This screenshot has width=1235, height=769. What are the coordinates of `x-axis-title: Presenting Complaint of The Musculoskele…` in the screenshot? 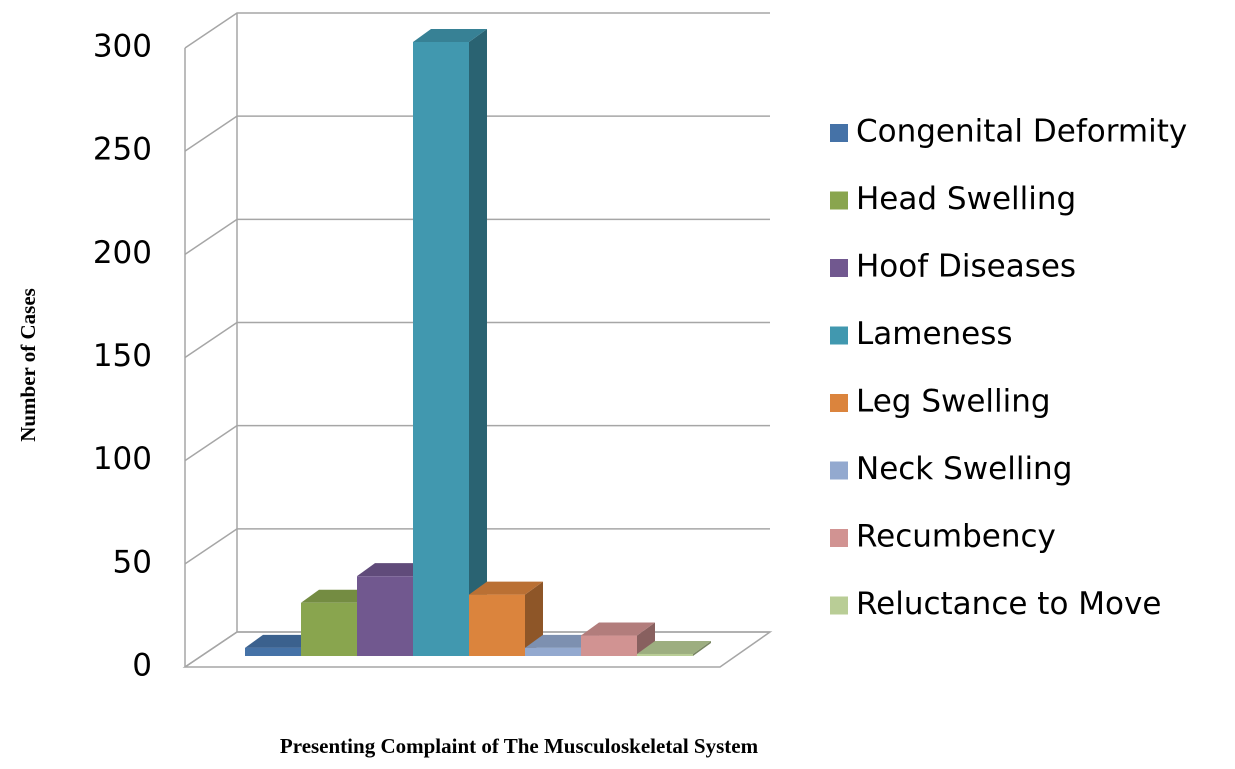 It's located at (519, 746).